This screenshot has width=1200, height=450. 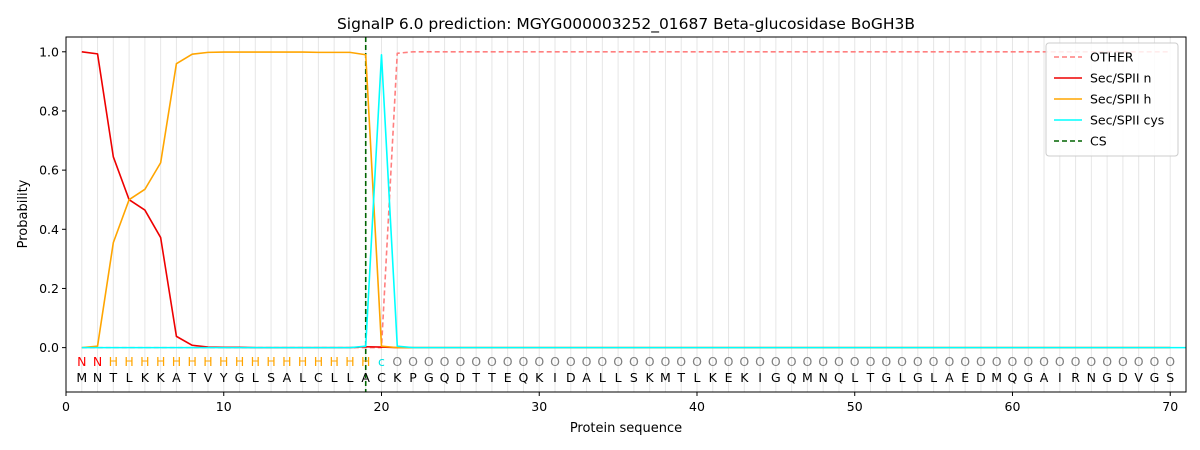 I want to click on sequence-residue: D, so click(x=461, y=377).